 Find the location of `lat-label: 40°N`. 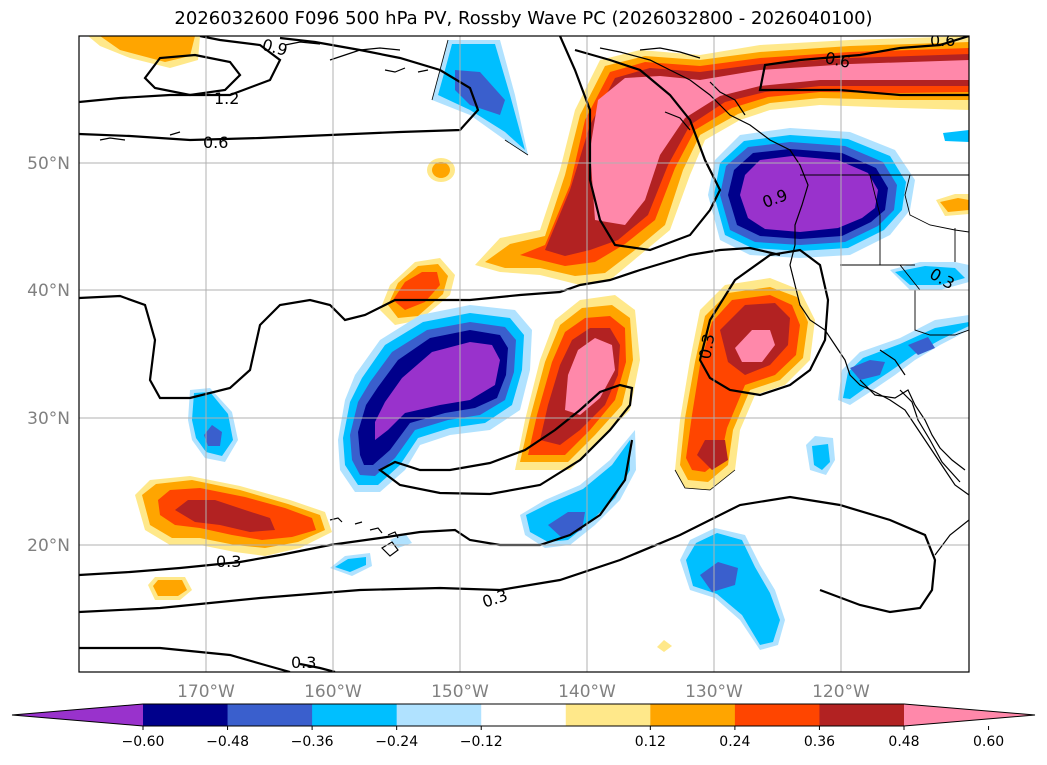

lat-label: 40°N is located at coordinates (48, 291).